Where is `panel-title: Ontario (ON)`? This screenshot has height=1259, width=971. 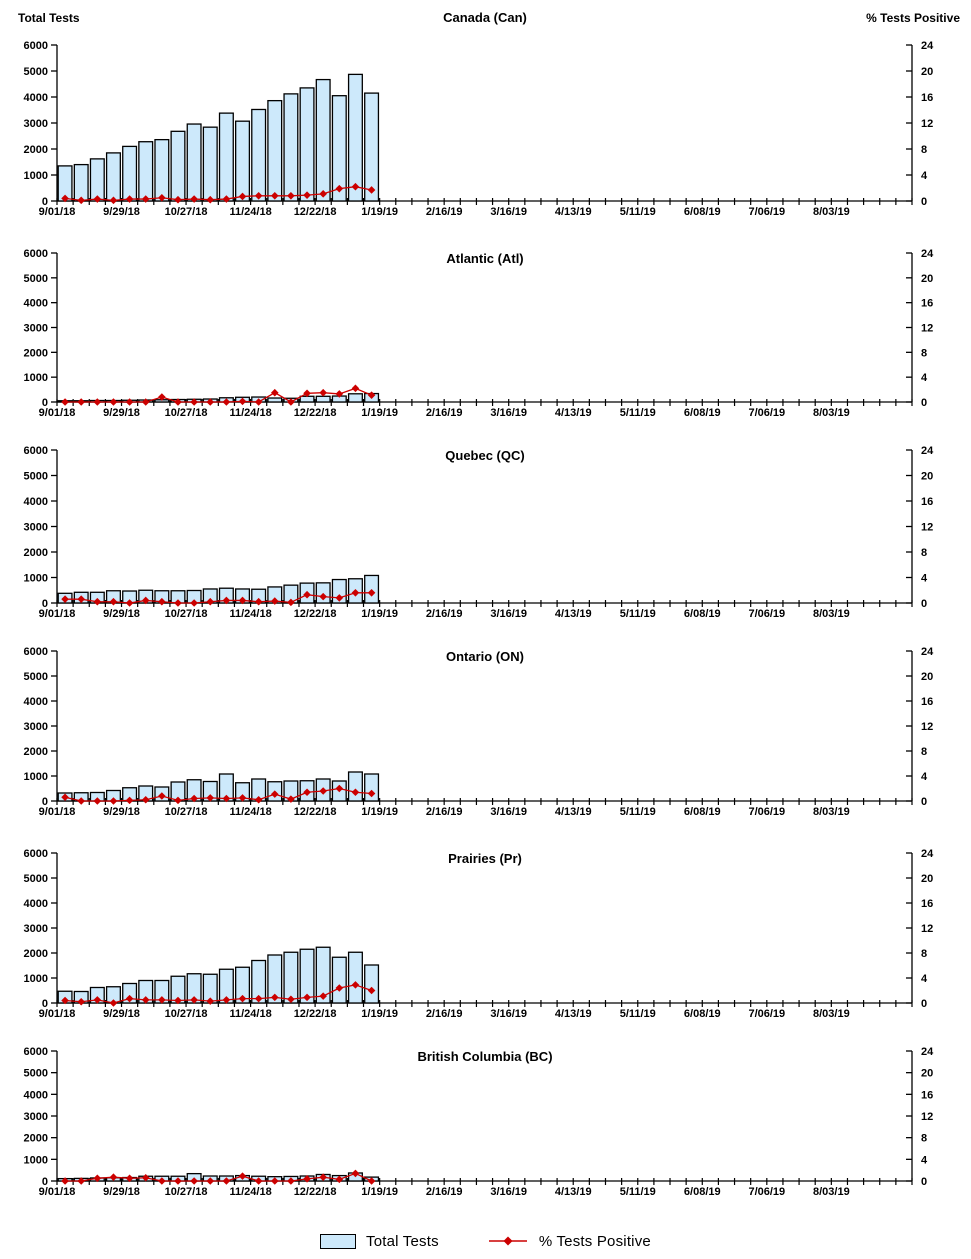 panel-title: Ontario (ON) is located at coordinates (485, 656).